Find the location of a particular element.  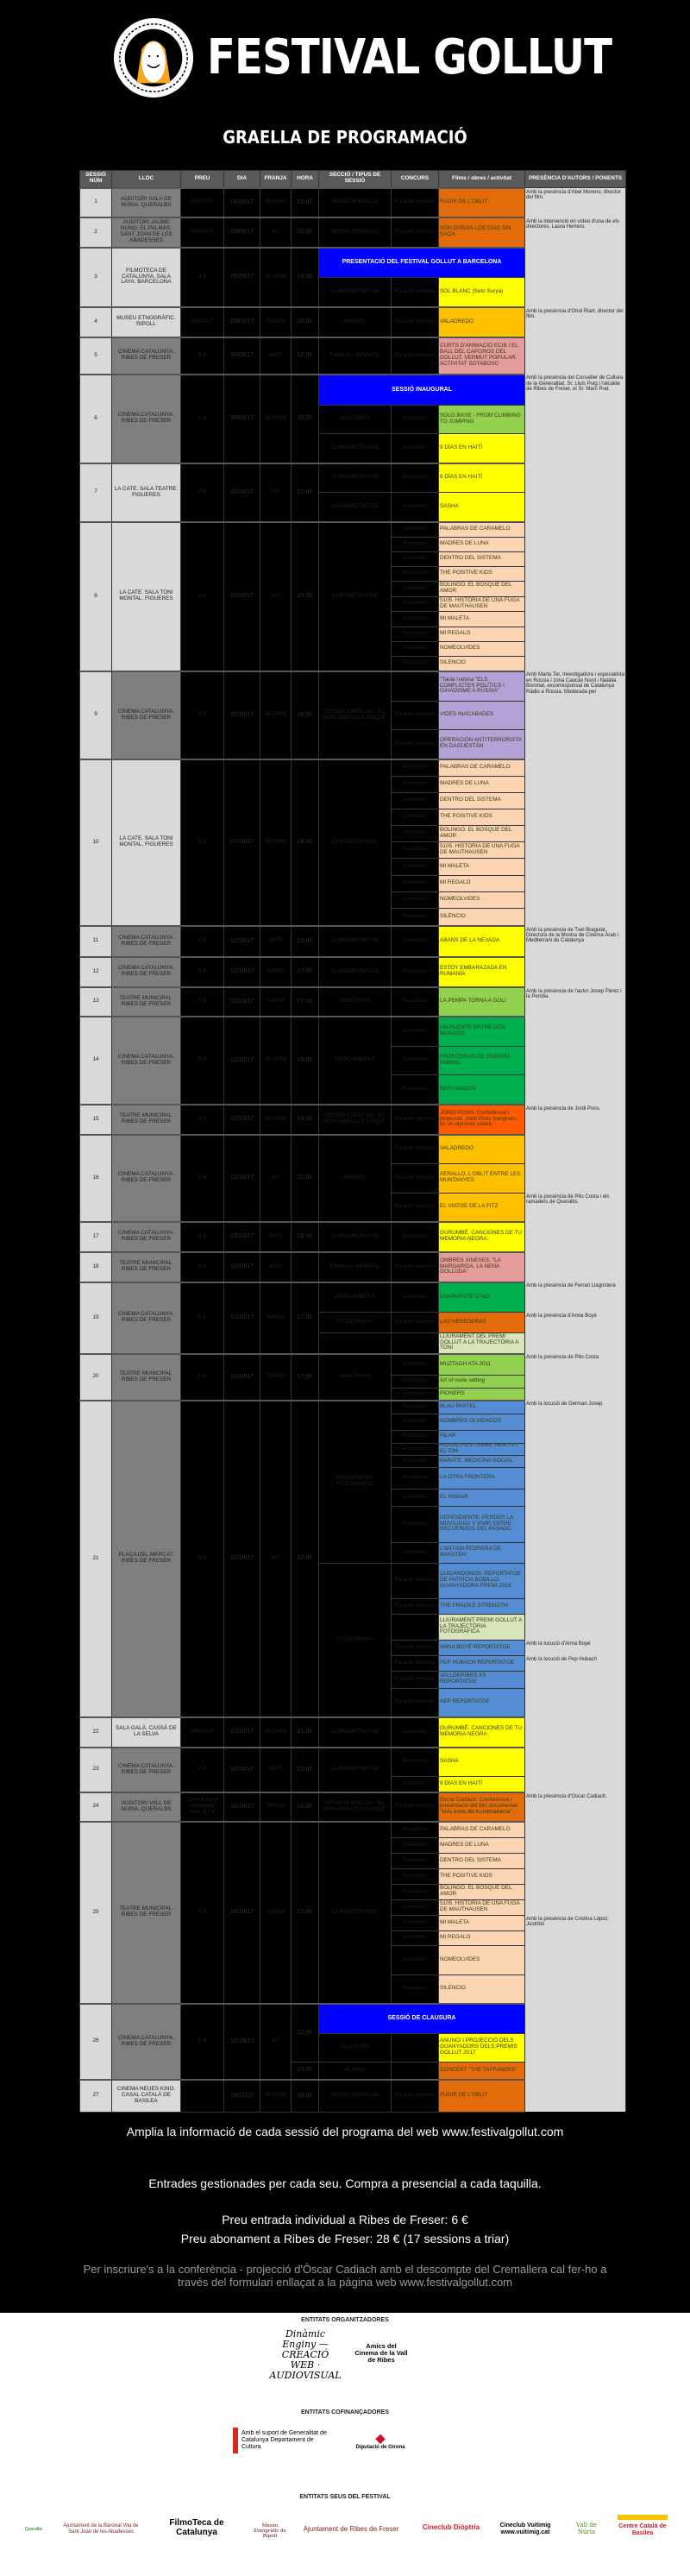

time-slot: MATÍ is located at coordinates (276, 355).